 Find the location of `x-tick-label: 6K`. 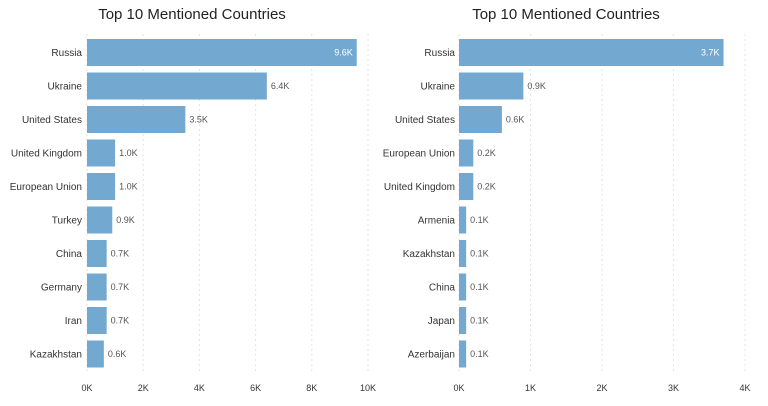

x-tick-label: 6K is located at coordinates (255, 388).